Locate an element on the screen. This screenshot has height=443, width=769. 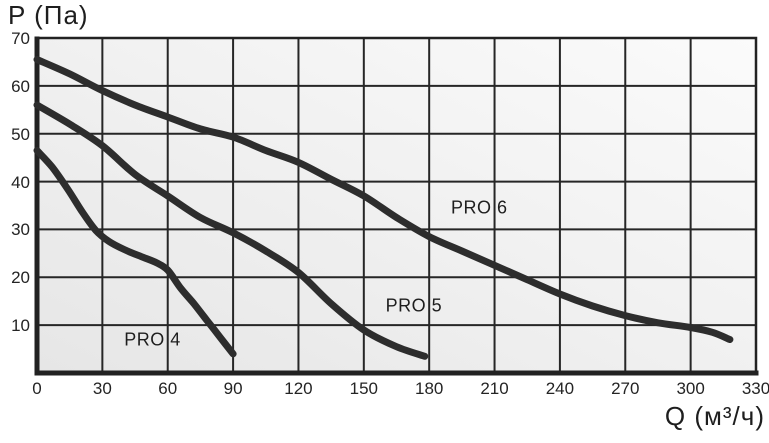
y-tick-label-20: 20 is located at coordinates (20, 278).